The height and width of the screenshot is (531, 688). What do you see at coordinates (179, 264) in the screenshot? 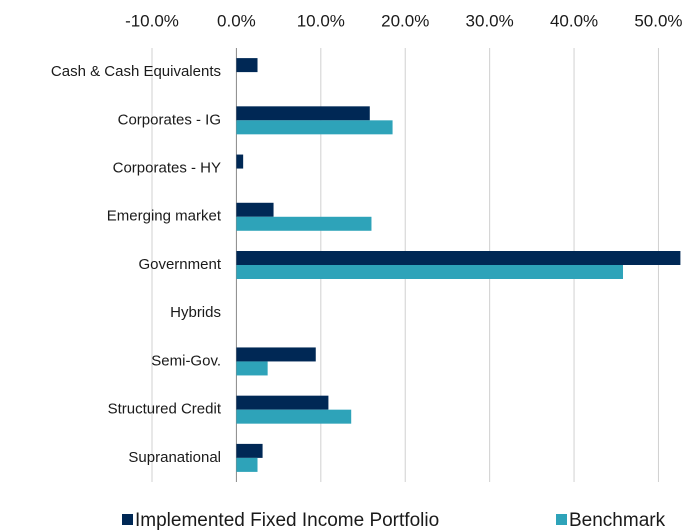
I see `category-label: Government` at bounding box center [179, 264].